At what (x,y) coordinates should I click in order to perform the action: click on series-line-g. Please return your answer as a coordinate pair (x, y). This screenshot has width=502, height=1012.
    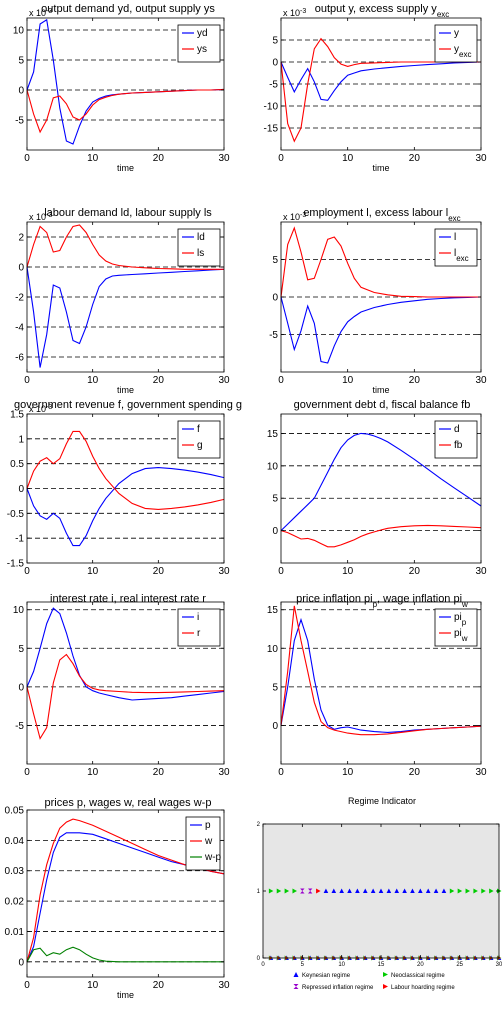
    Looking at the image, I should click on (125, 470).